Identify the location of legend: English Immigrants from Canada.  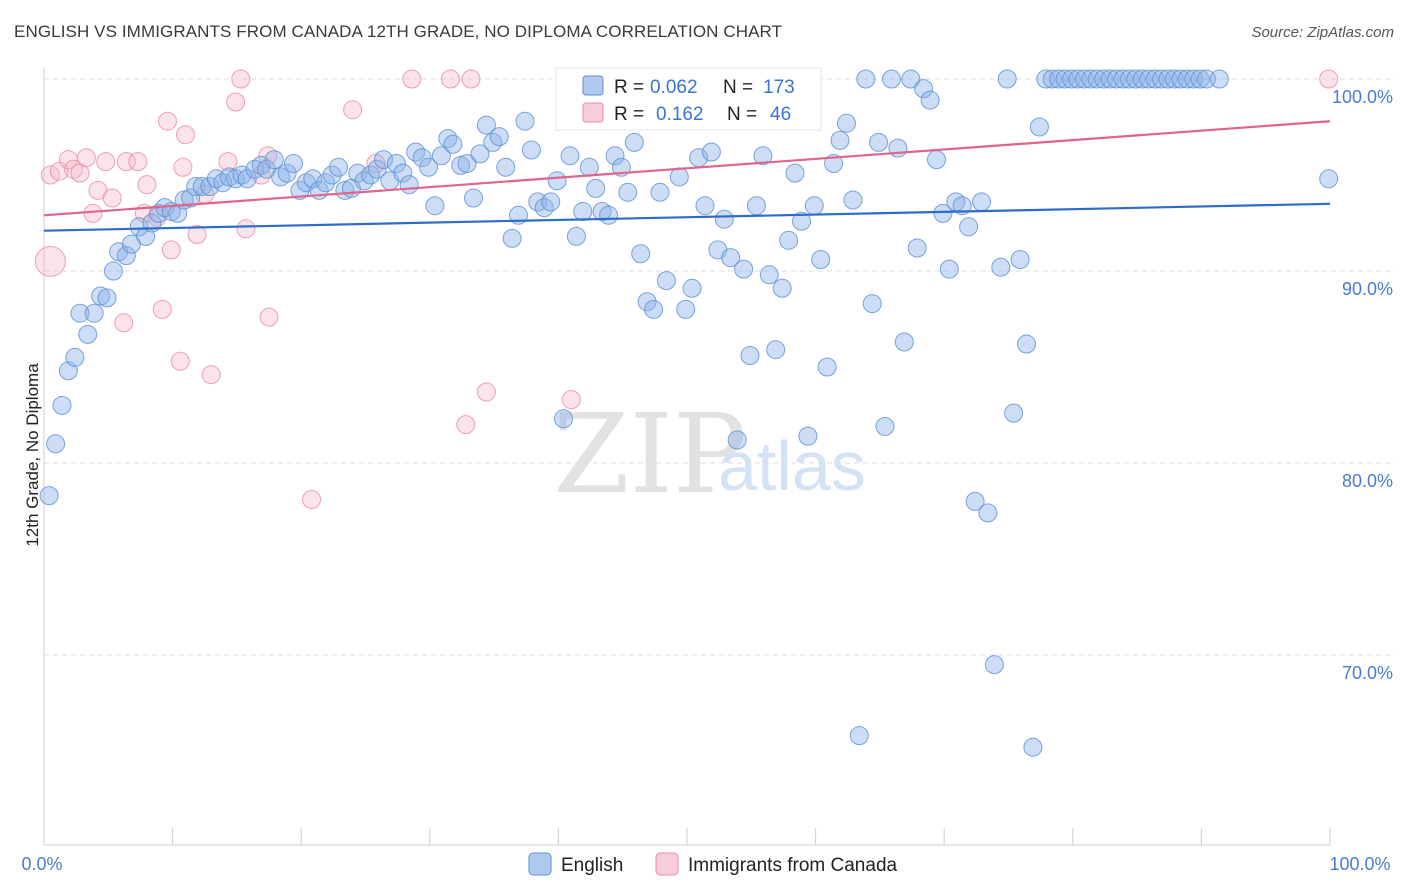
(713, 864).